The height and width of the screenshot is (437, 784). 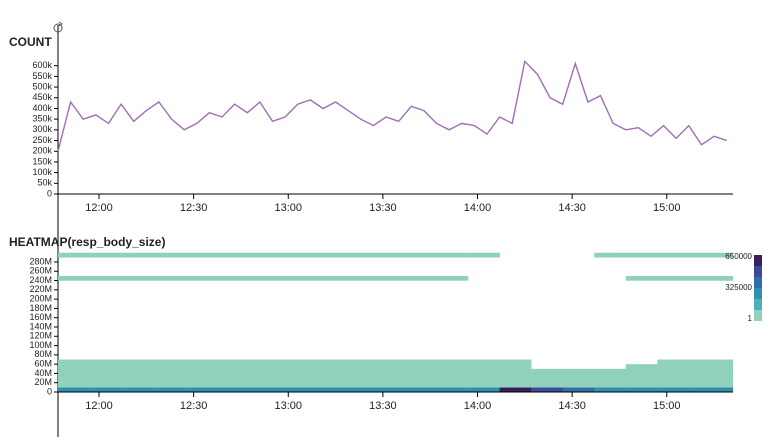 What do you see at coordinates (58, 27) in the screenshot?
I see `reset-icon` at bounding box center [58, 27].